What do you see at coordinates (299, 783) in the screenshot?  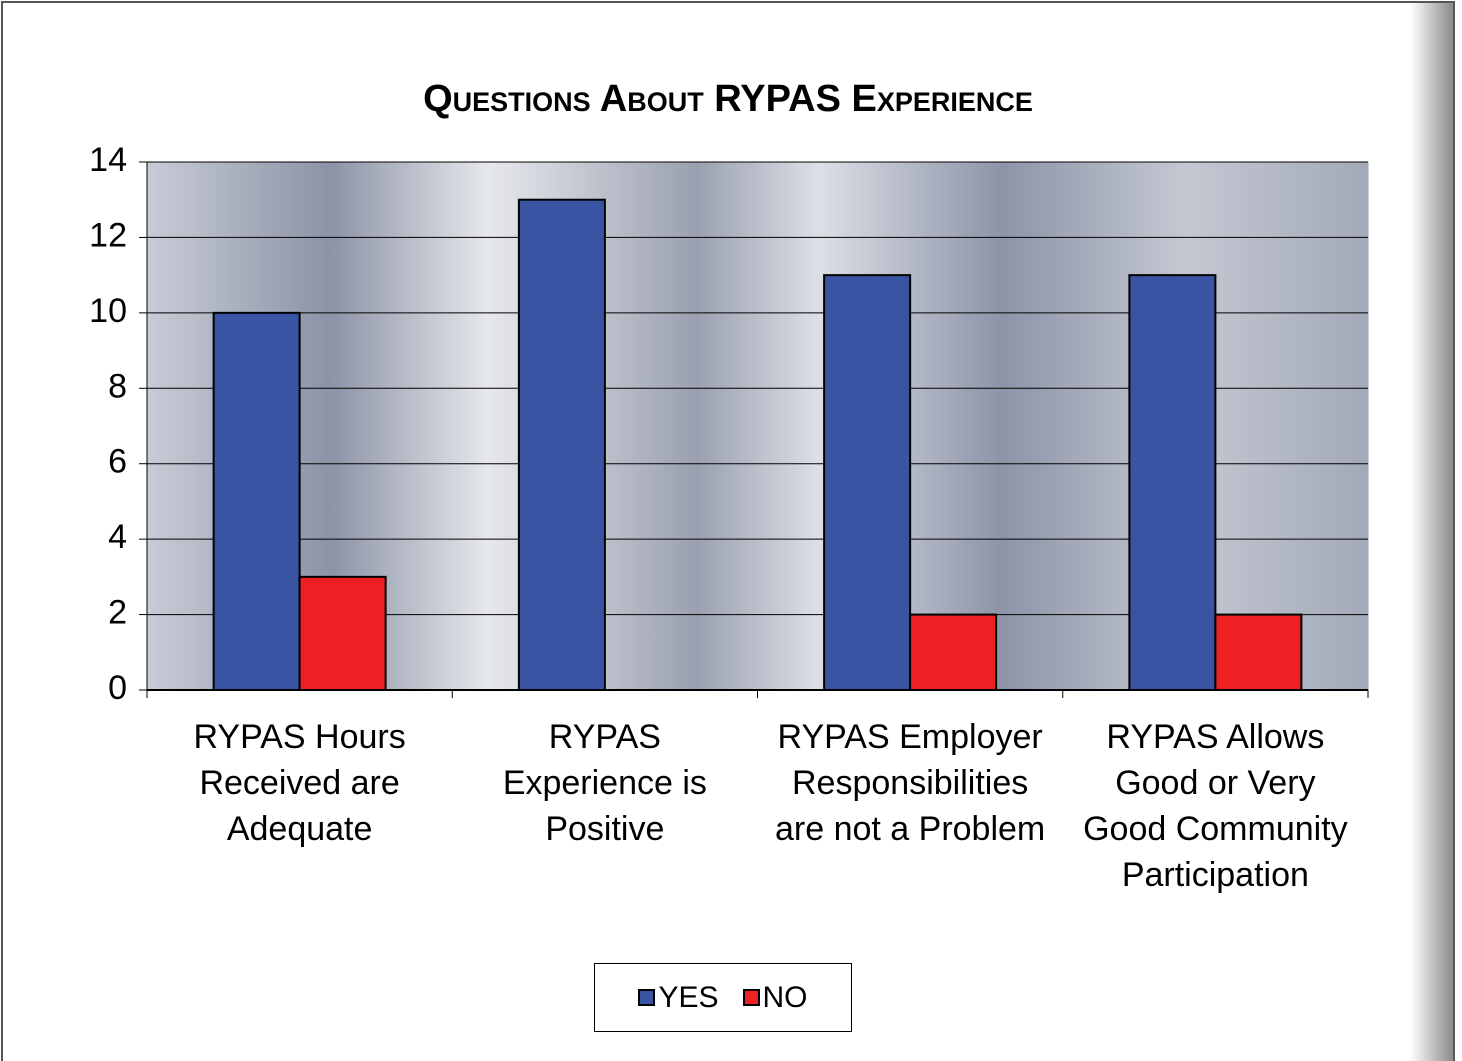 I see `x-tick-label: RYPAS Hours Received are Adequate` at bounding box center [299, 783].